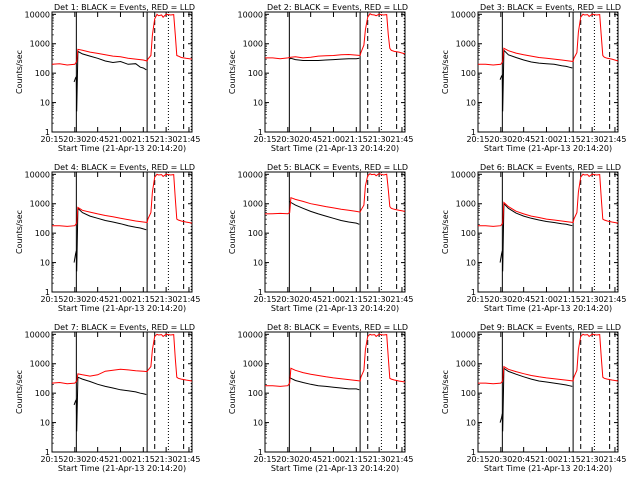  I want to click on panel-title: Det 1: BLACK = Events, RED = LLD, so click(124, 7).